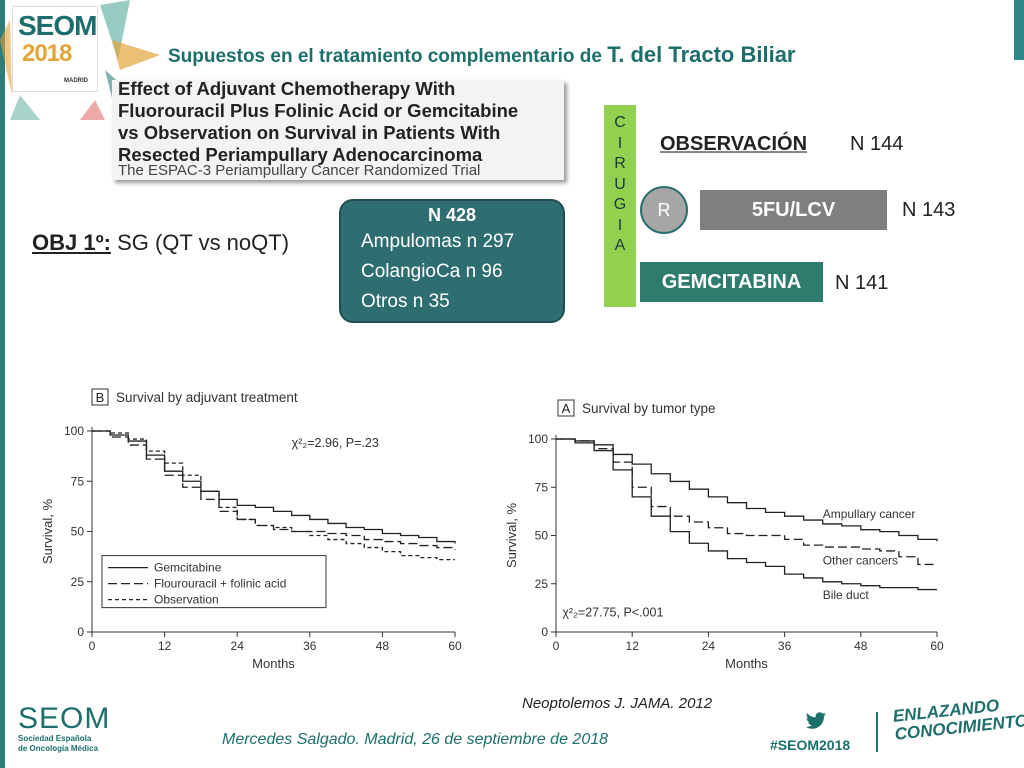  I want to click on randomization-circle: R, so click(664, 210).